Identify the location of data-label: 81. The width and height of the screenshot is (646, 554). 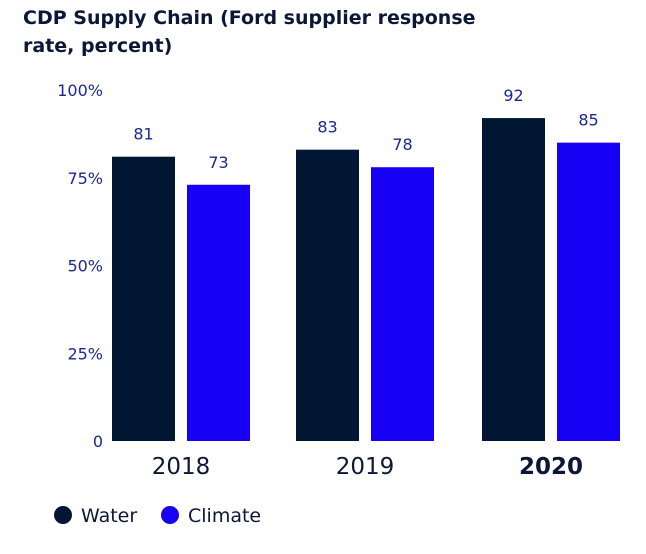
(143, 134).